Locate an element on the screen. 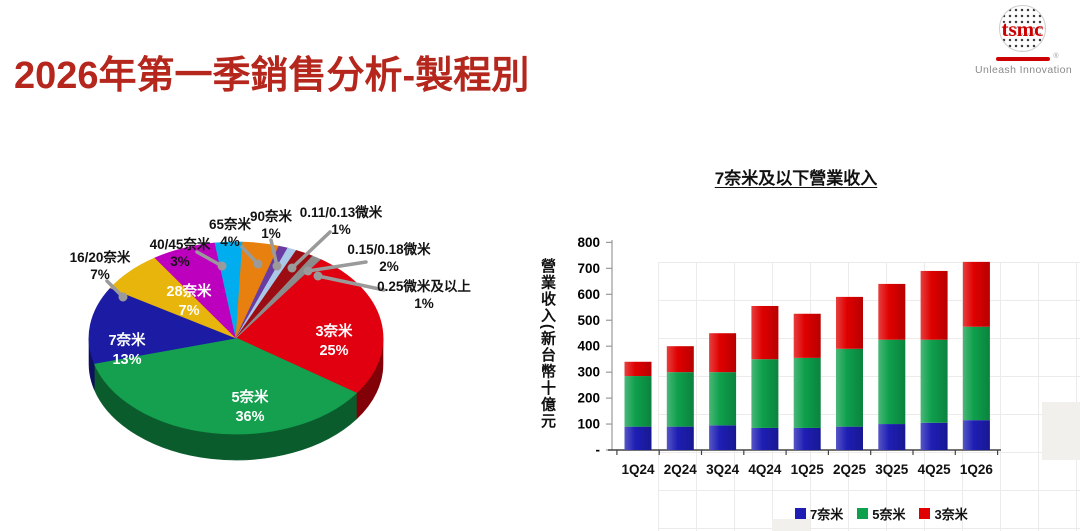  registered-mark: ® is located at coordinates (1056, 56).